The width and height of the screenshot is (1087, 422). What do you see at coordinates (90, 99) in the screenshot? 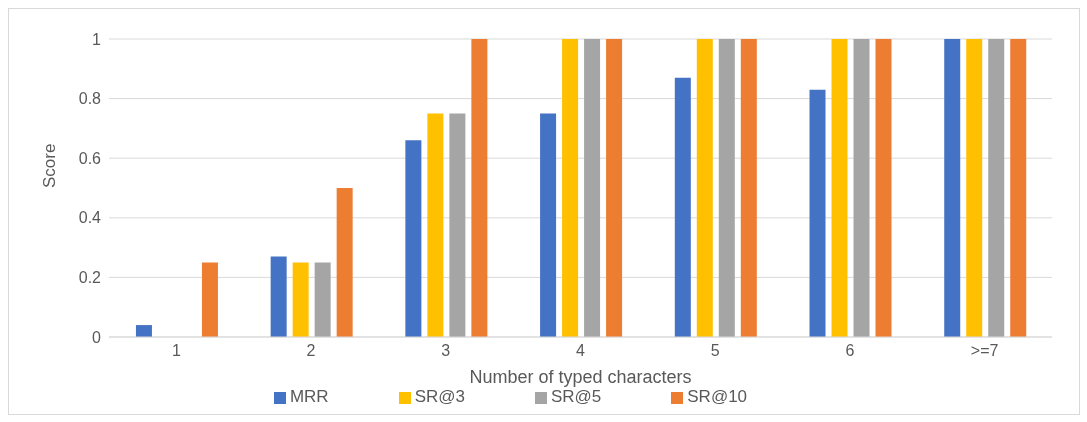
I see `y-tick-label: 0.8` at bounding box center [90, 99].